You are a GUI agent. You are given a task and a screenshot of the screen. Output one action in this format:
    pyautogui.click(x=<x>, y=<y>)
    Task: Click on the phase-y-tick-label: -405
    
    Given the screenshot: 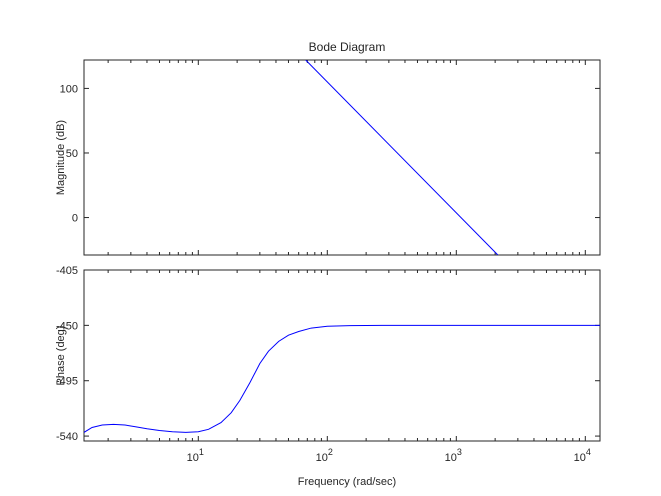 What is the action you would take?
    pyautogui.click(x=67, y=271)
    